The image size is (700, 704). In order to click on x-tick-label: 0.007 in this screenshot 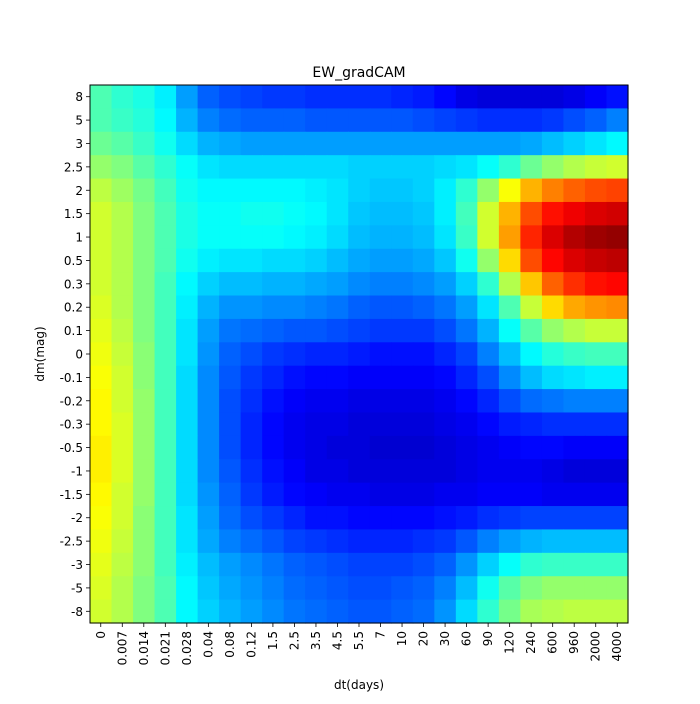, I will do `click(122, 648)`.